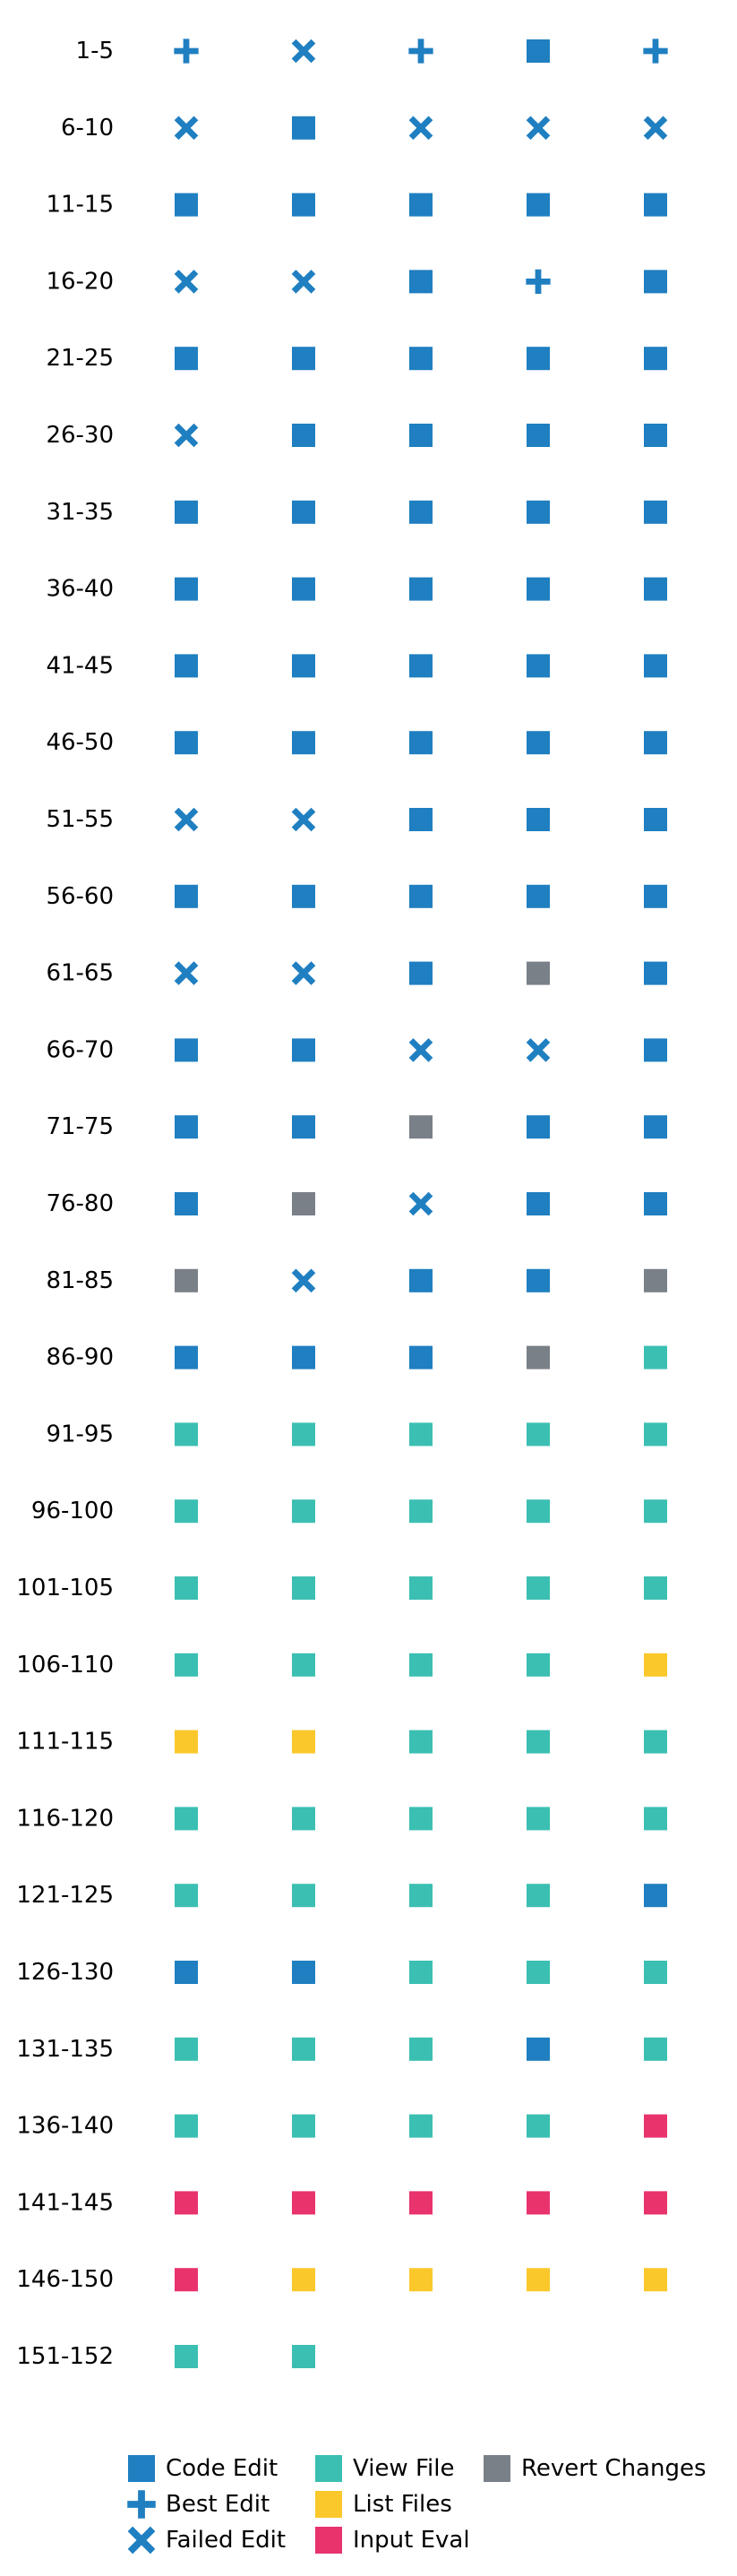 The height and width of the screenshot is (2576, 737). What do you see at coordinates (65, 2279) in the screenshot?
I see `row-label: 146-150` at bounding box center [65, 2279].